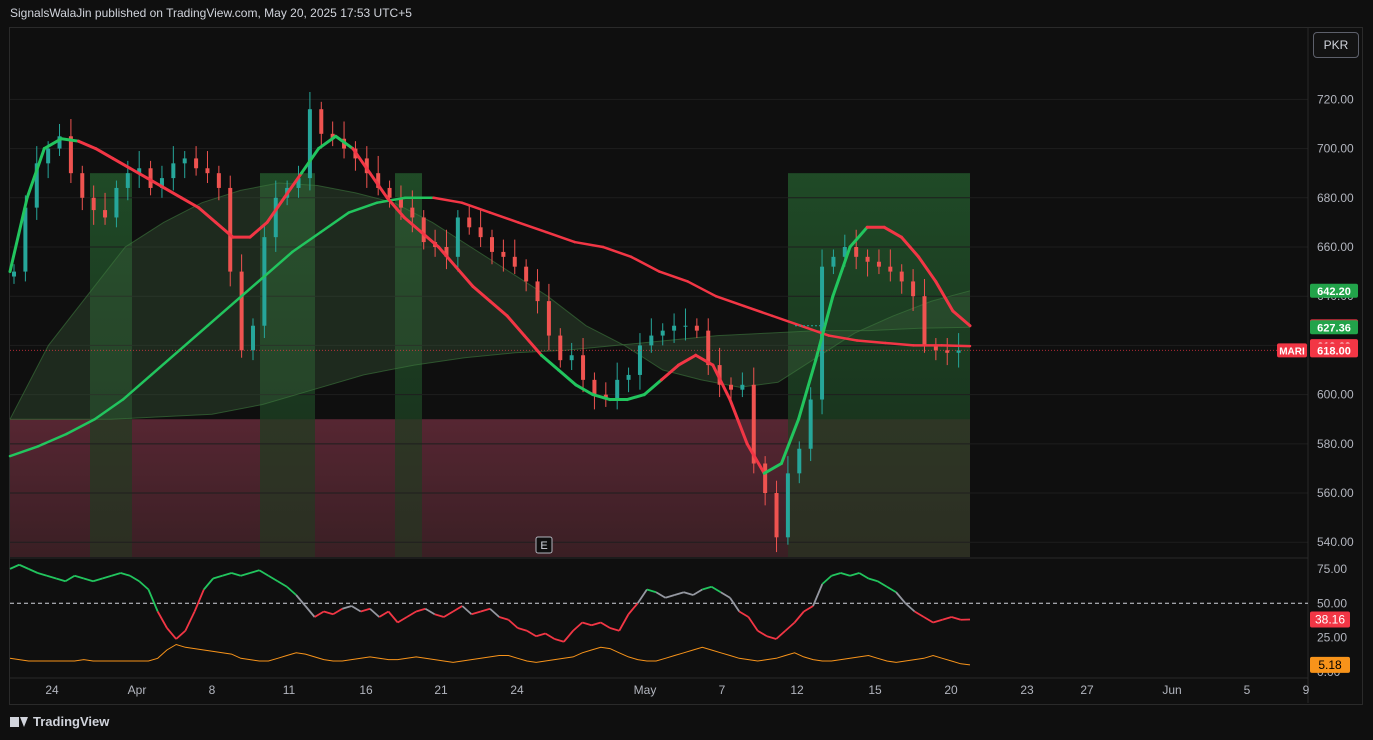  What do you see at coordinates (797, 690) in the screenshot?
I see `x-tick-label: 12` at bounding box center [797, 690].